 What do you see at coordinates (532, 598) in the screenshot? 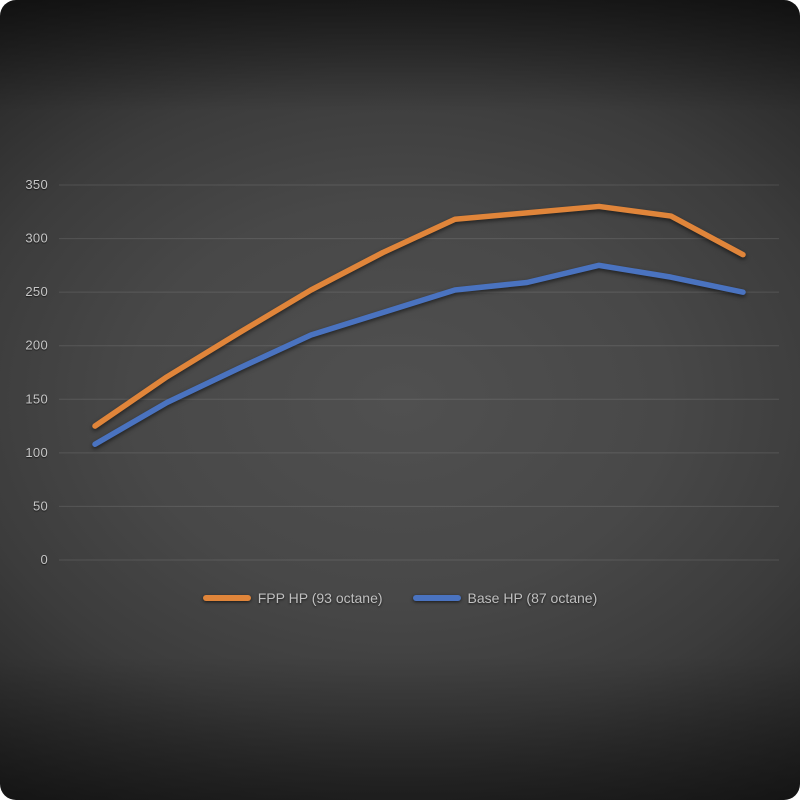
I see `legend-label: Base HP (87 octane)` at bounding box center [532, 598].